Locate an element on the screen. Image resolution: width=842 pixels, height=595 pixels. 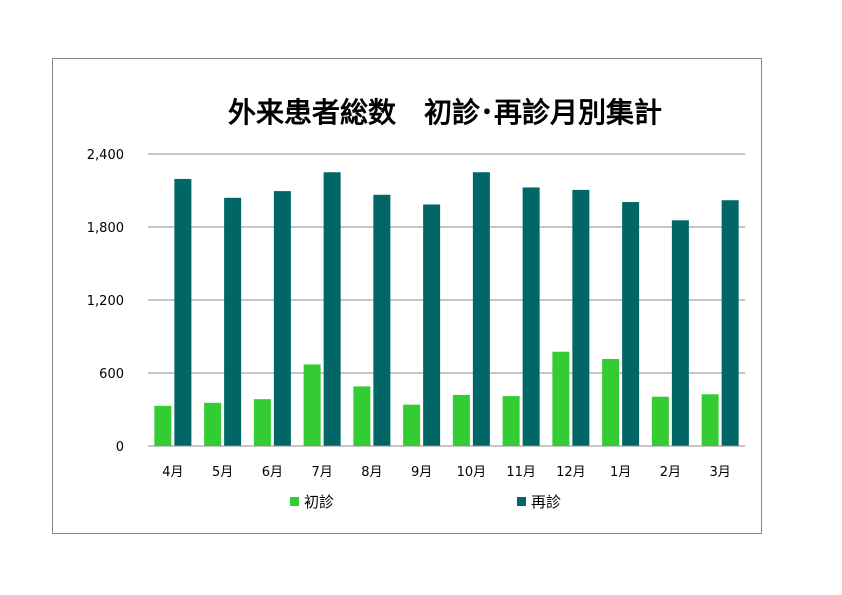
x-tick-label: 6月 is located at coordinates (272, 472).